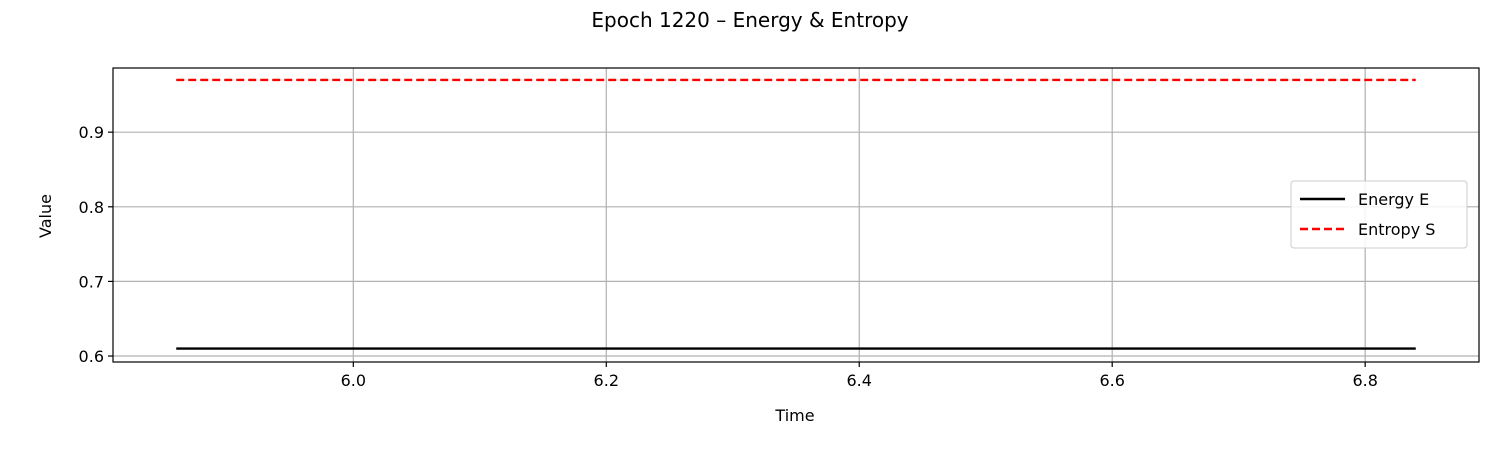 This screenshot has height=450, width=1500. What do you see at coordinates (794, 415) in the screenshot?
I see `x-axis-title: Time` at bounding box center [794, 415].